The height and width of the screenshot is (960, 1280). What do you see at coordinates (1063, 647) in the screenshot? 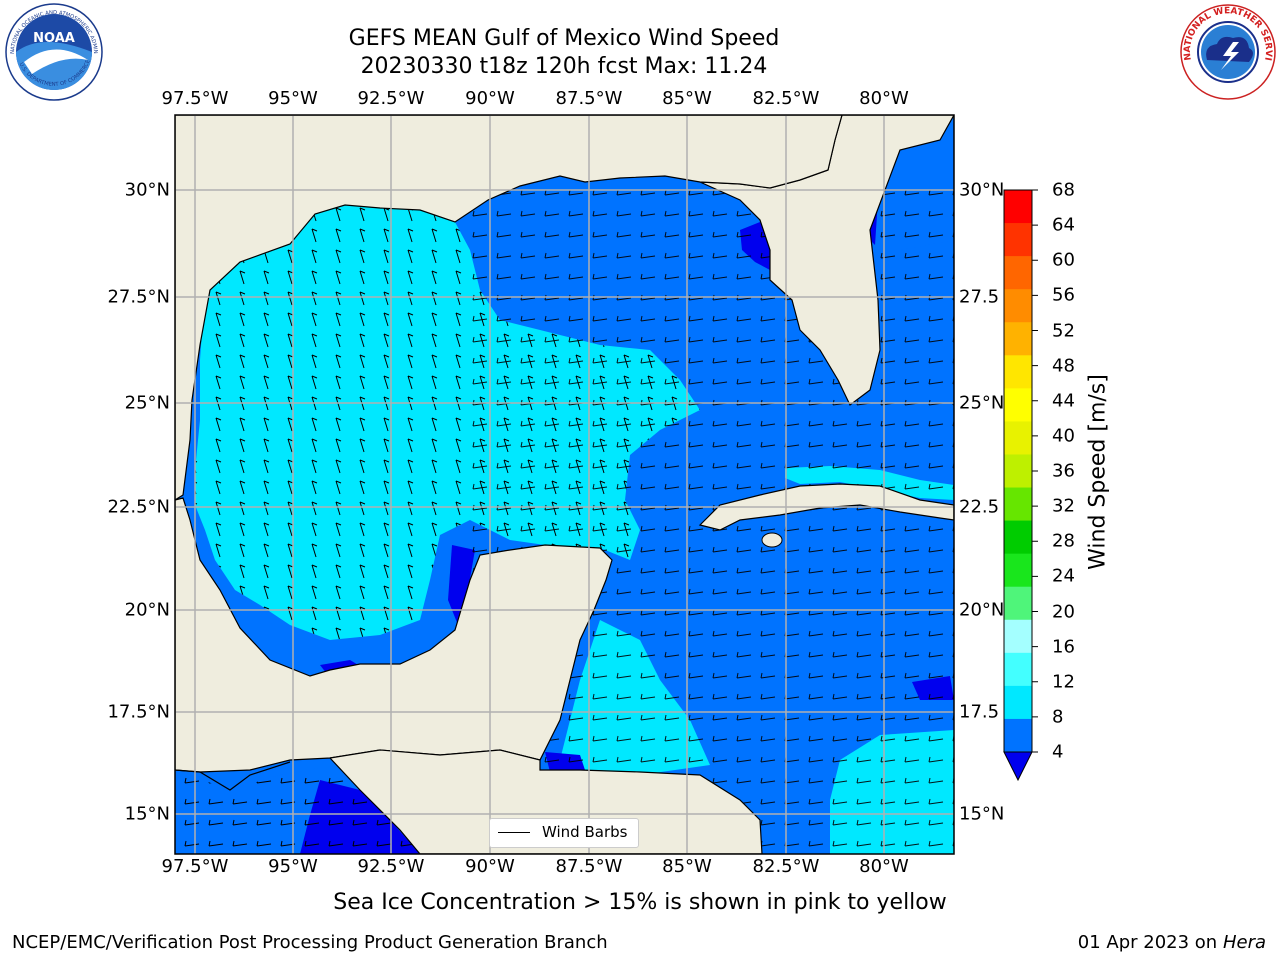
I see `colorbar-label: 16` at bounding box center [1063, 647].